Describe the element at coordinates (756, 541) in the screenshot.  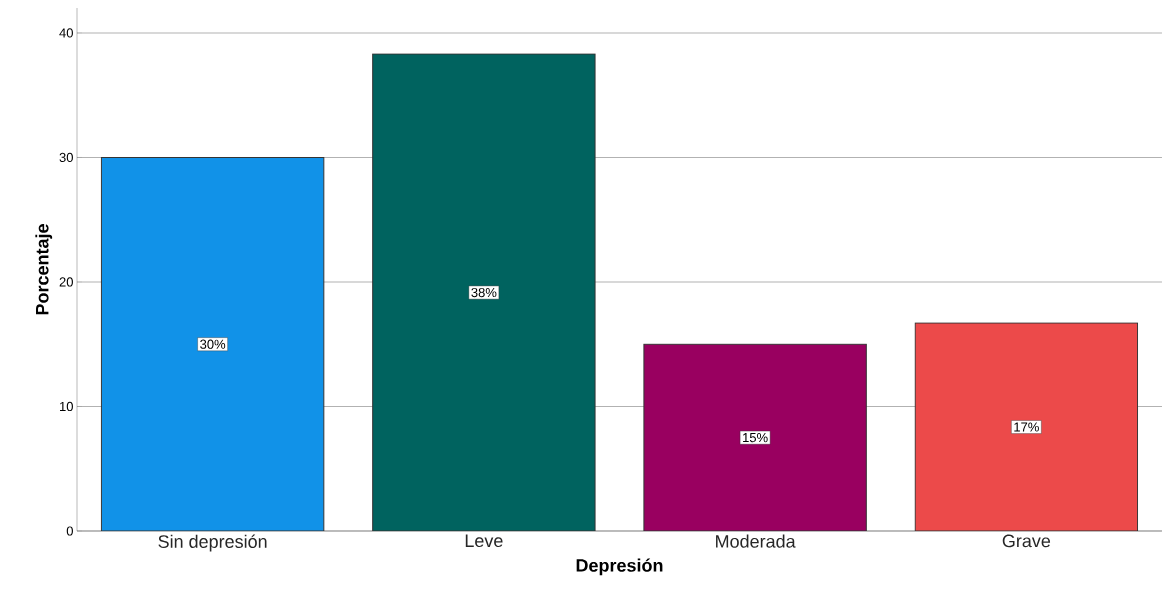
I see `x-tick-label: Moderada` at that location.